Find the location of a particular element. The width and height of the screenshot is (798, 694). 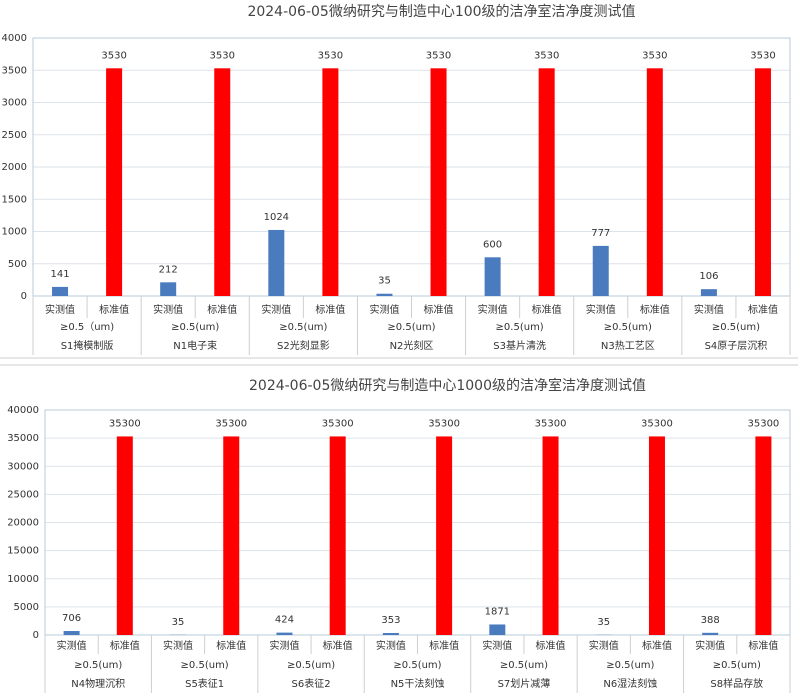

value-label: 35 is located at coordinates (603, 622).